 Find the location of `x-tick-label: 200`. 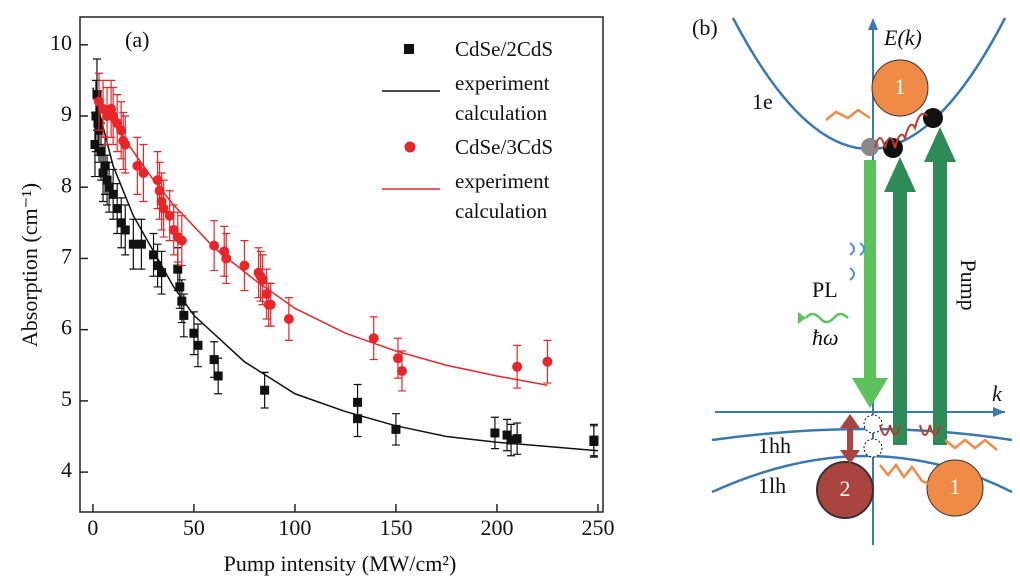

x-tick-label: 200 is located at coordinates (496, 527).